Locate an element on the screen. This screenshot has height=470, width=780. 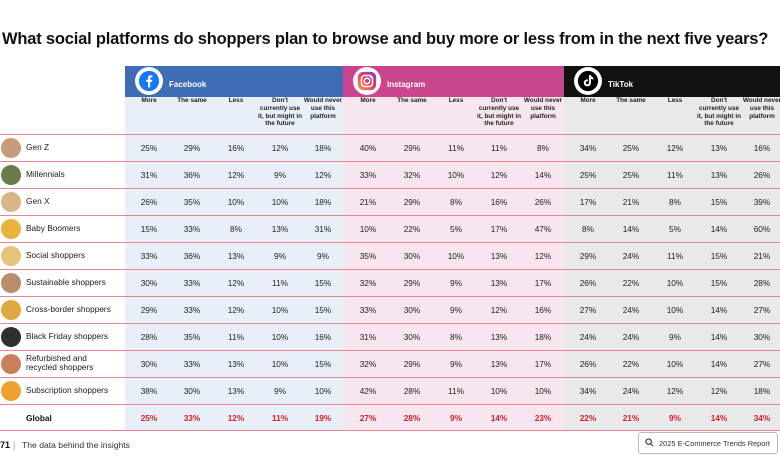
global-top-divider is located at coordinates (390, 404).